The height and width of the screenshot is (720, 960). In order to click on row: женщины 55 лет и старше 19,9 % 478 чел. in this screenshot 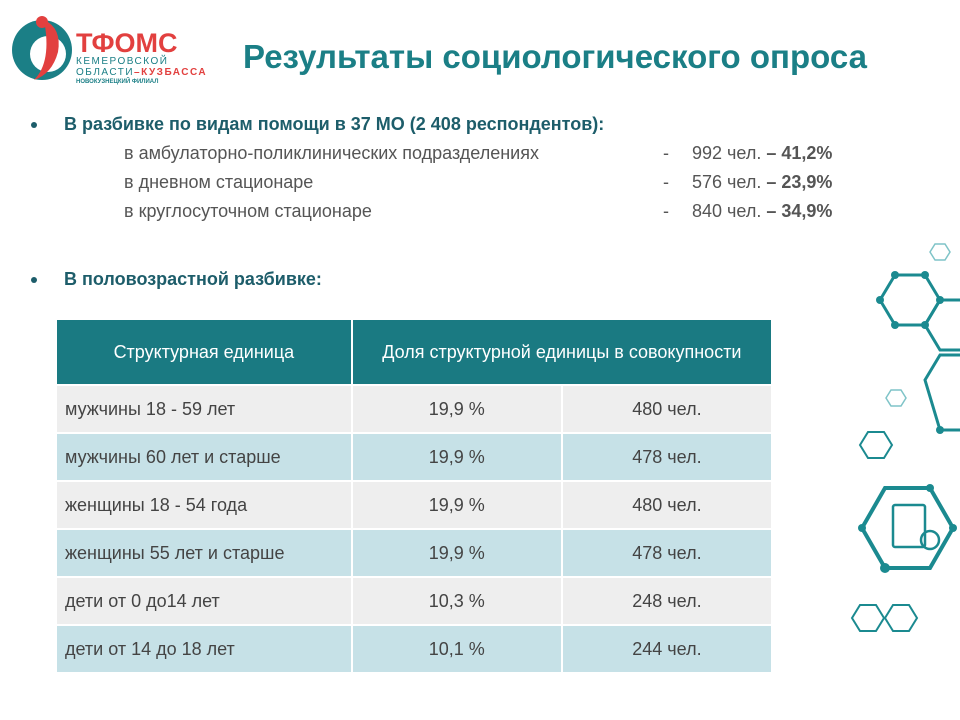, I will do `click(414, 553)`.